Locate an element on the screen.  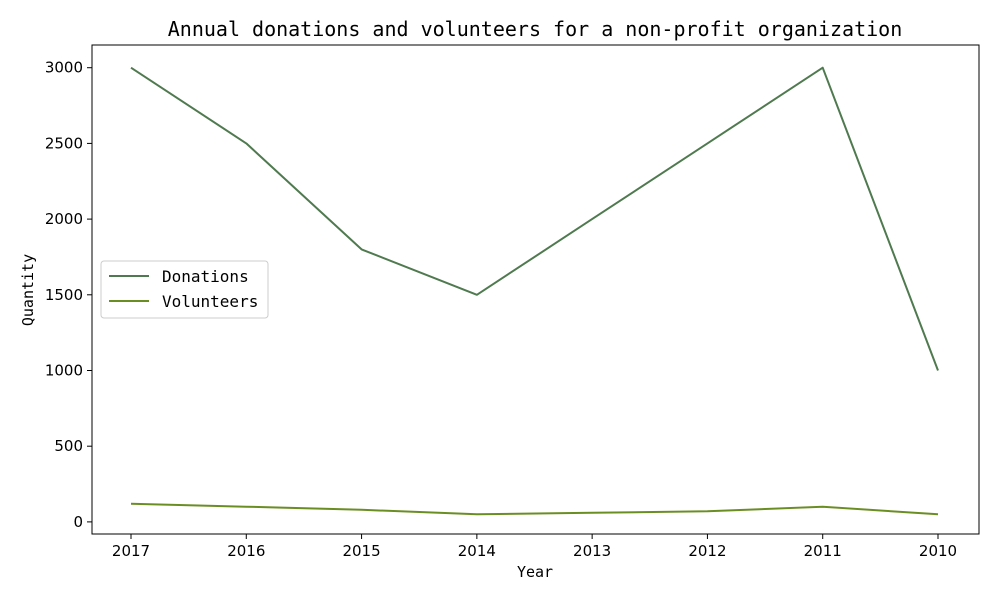
y-tick-label: 2000 is located at coordinates (64, 219).